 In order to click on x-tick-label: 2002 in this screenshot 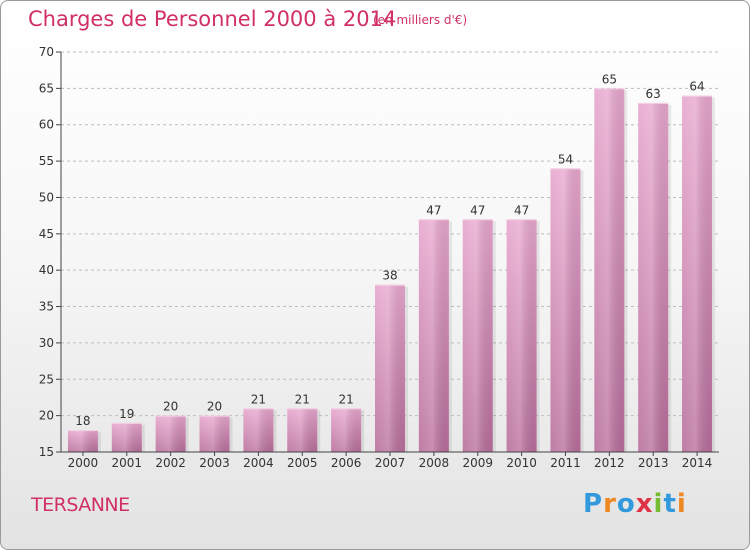, I will do `click(170, 463)`.